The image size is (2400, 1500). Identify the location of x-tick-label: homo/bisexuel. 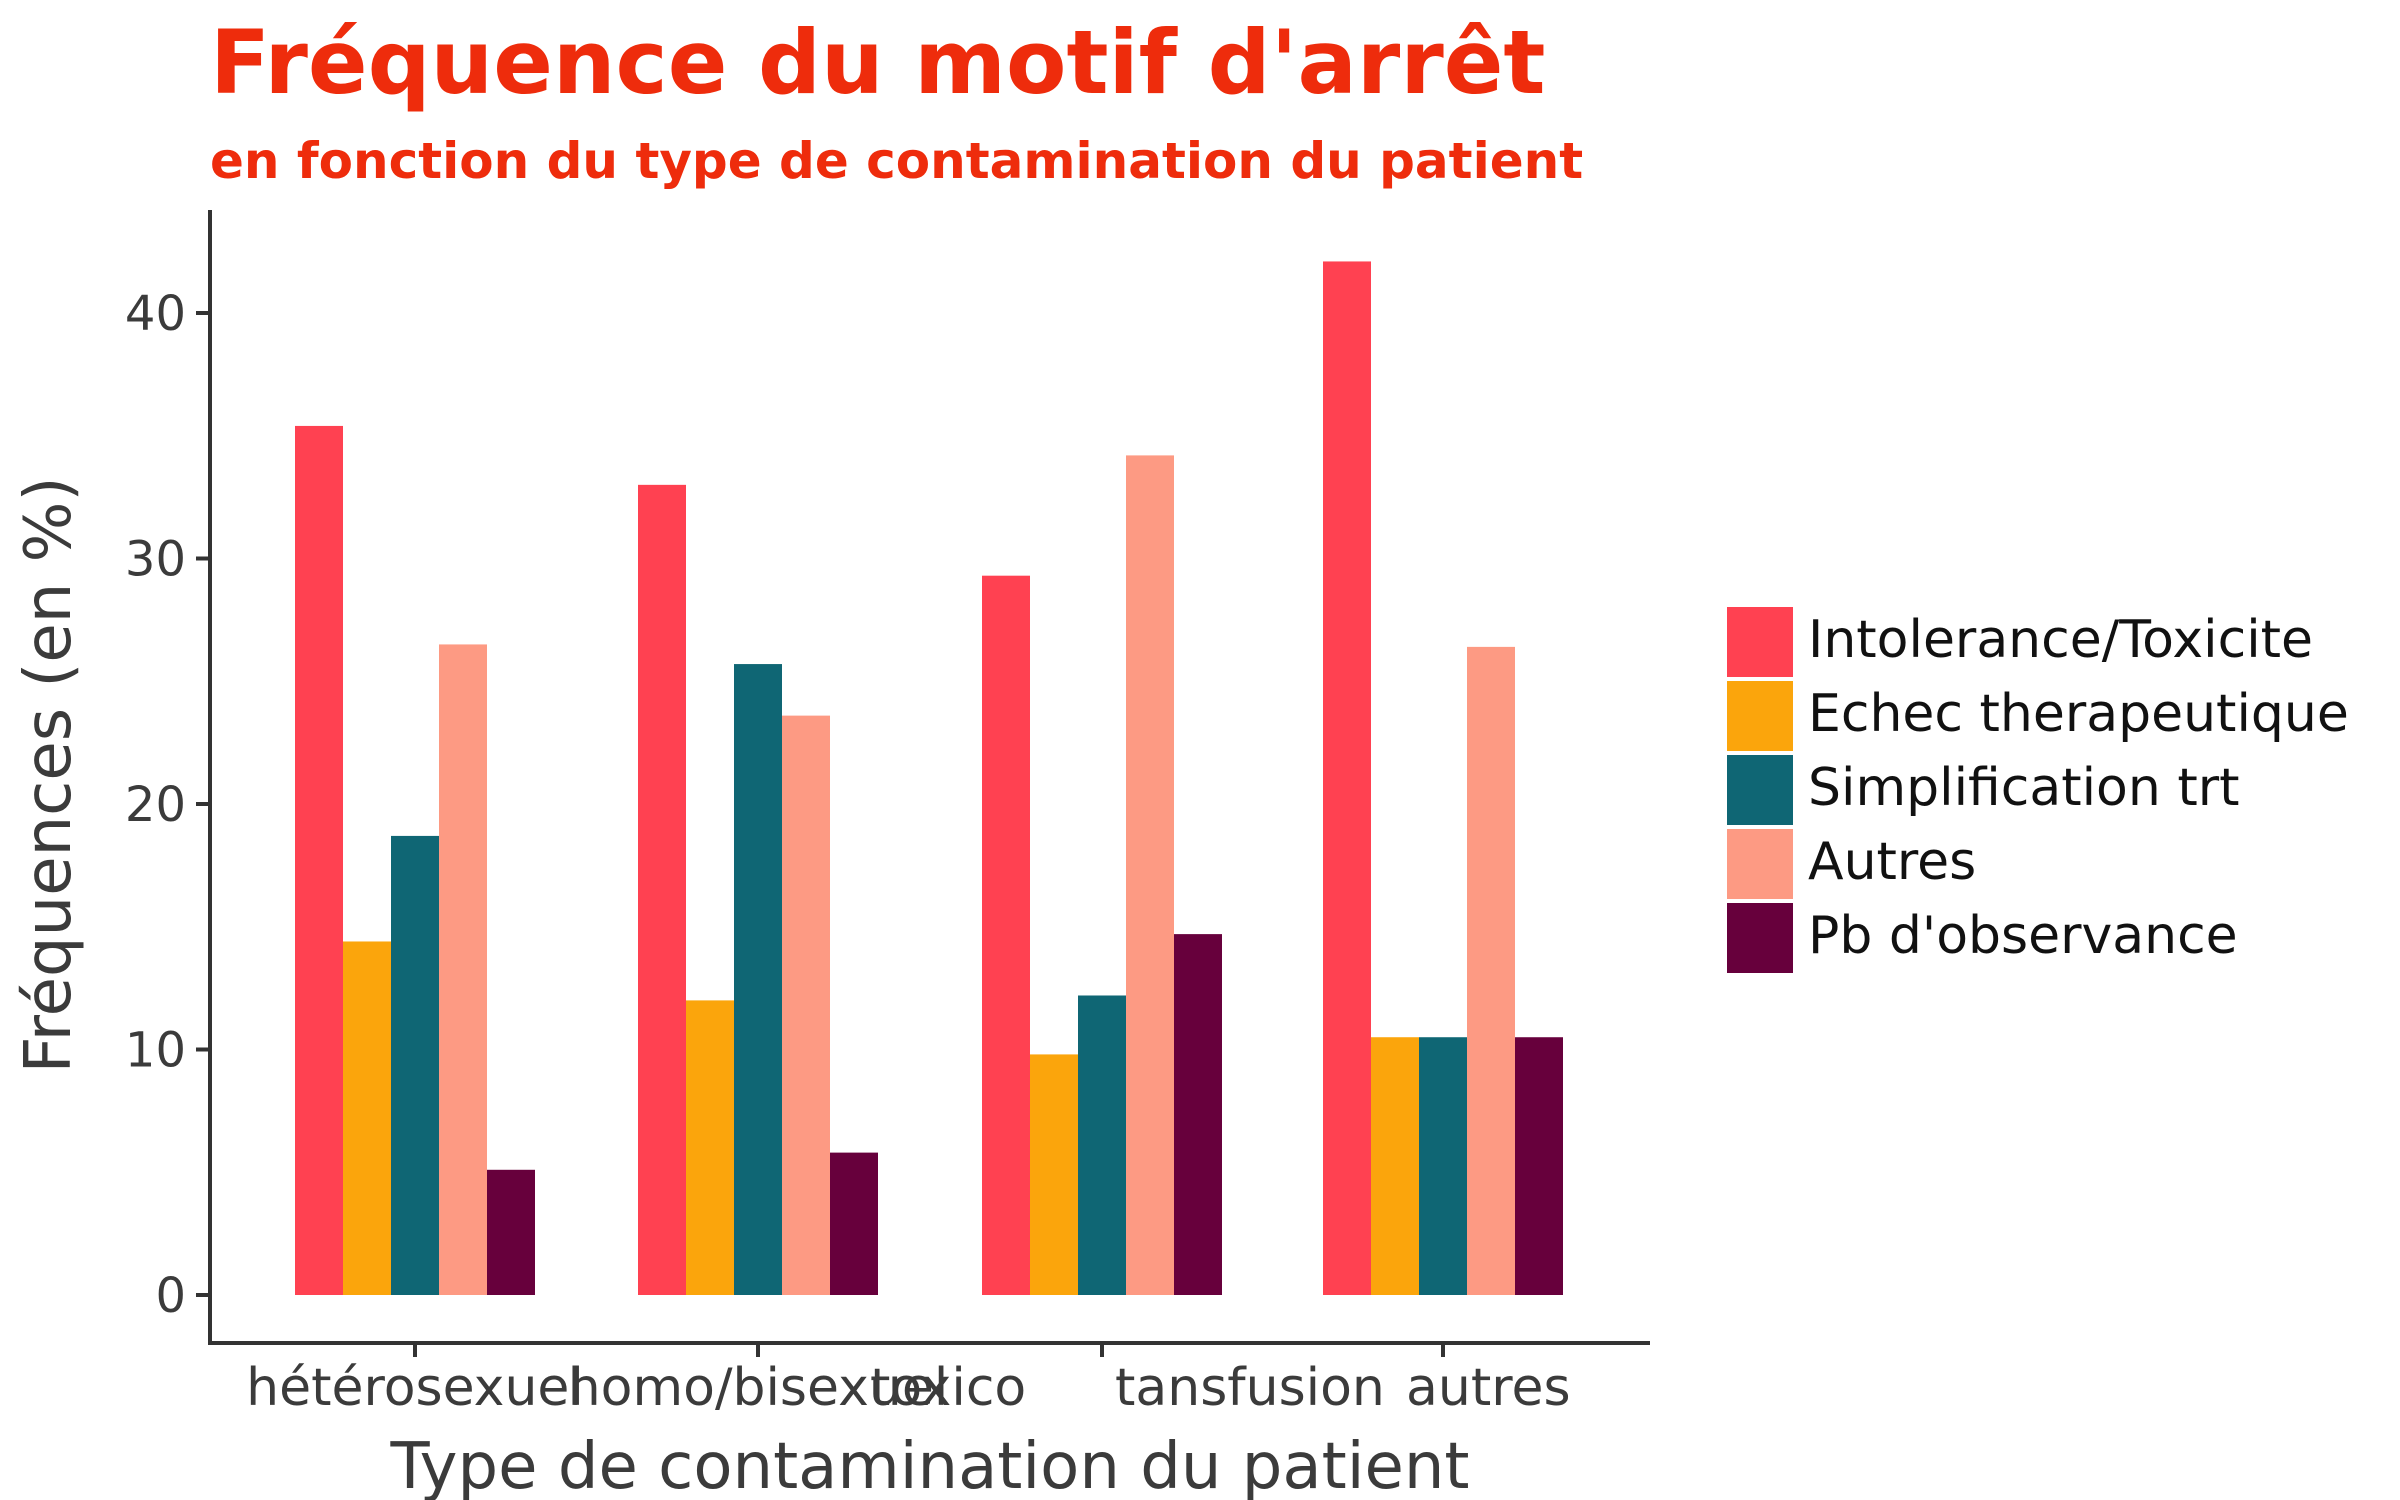
(758, 1388).